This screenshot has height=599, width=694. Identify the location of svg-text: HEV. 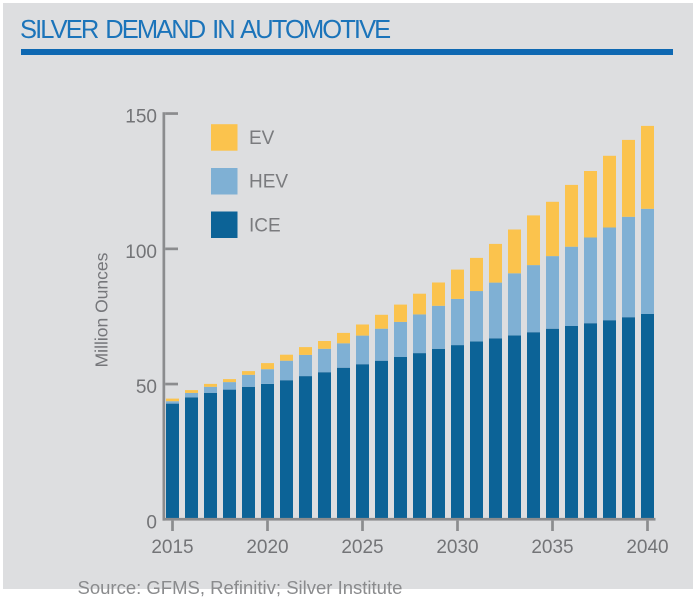
(268, 181).